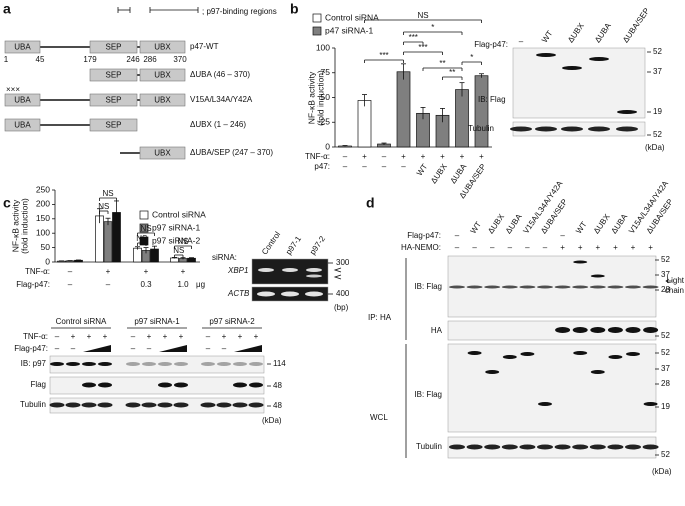 The width and height of the screenshot is (685, 506). I want to click on y-tick-label: 250, so click(43, 189).